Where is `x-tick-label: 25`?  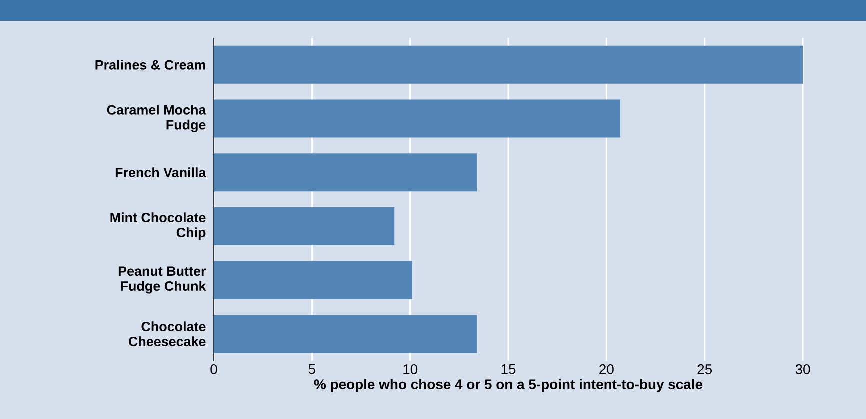
x-tick-label: 25 is located at coordinates (705, 369).